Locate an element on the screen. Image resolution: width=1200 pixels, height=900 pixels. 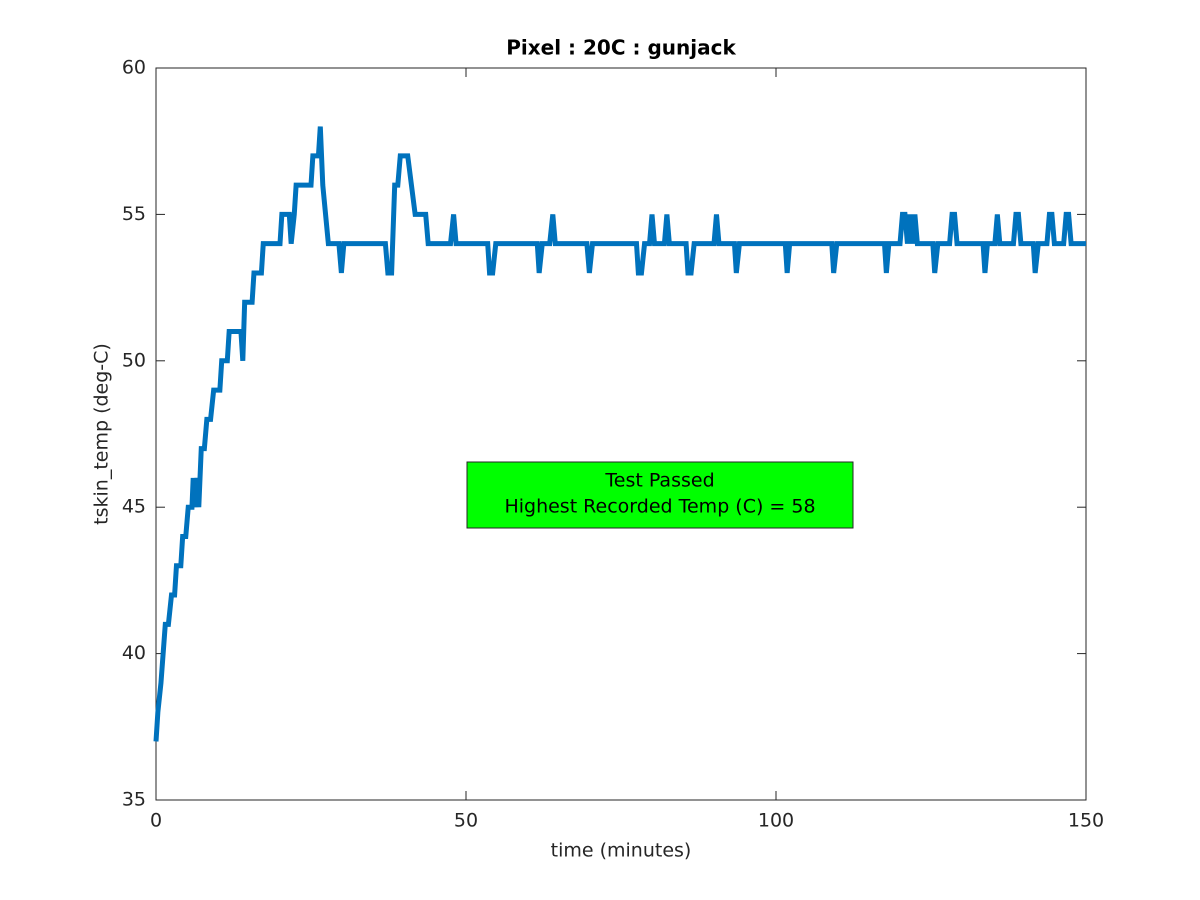
y-axis-label: tskin_temp (deg-C) is located at coordinates (102, 434).